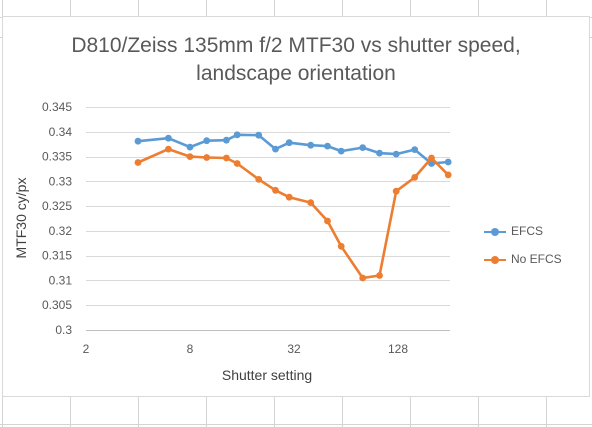  What do you see at coordinates (21, 218) in the screenshot?
I see `y-axis-title: MTF30 cy/px` at bounding box center [21, 218].